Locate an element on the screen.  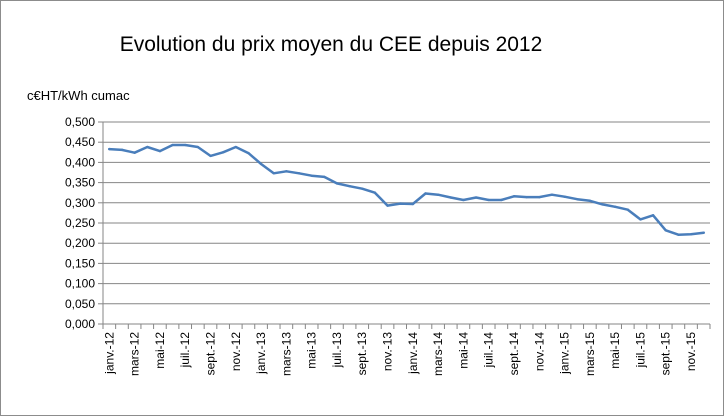
x-tick-label: sept.-15 is located at coordinates (666, 354).